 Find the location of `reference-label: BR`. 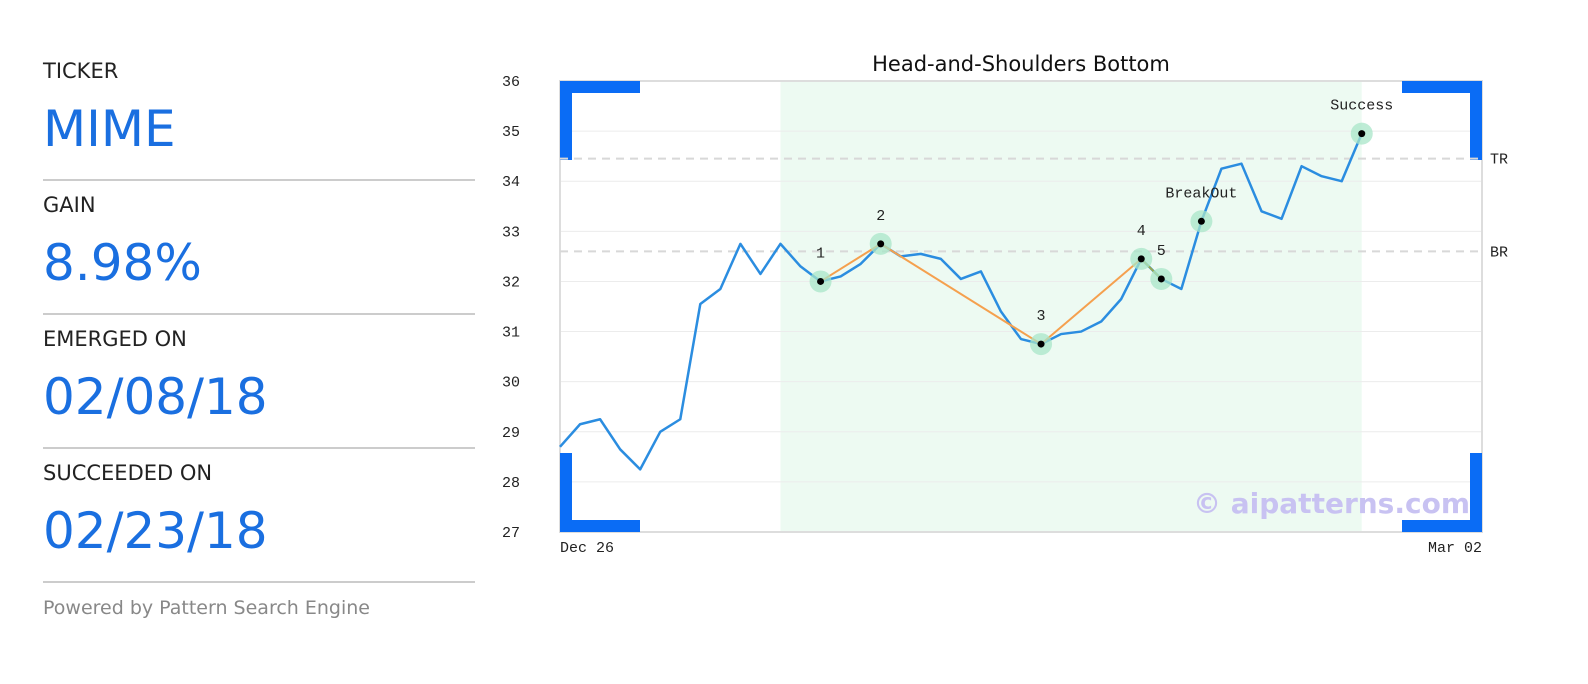

reference-label: BR is located at coordinates (1499, 252).